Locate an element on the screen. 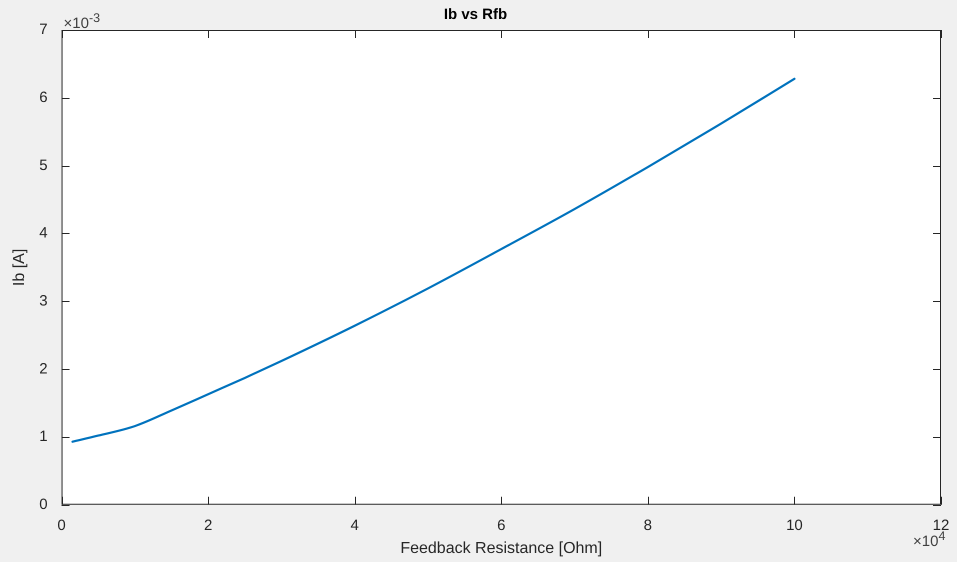 Image resolution: width=957 pixels, height=562 pixels. y-tick-label: 7 is located at coordinates (43, 29).